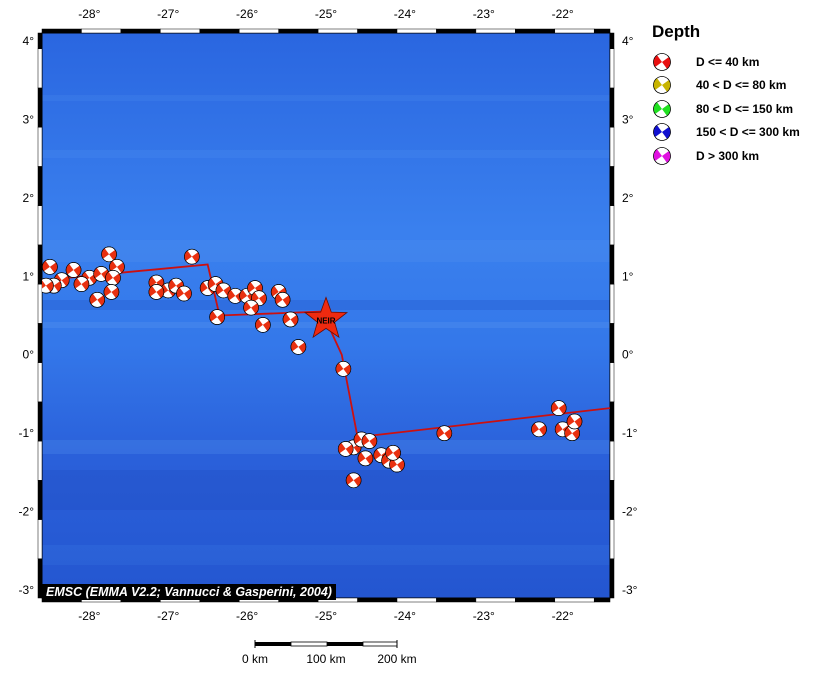 The image size is (814, 673). I want to click on legend-item: 80 < D <= 150 km, so click(732, 109).